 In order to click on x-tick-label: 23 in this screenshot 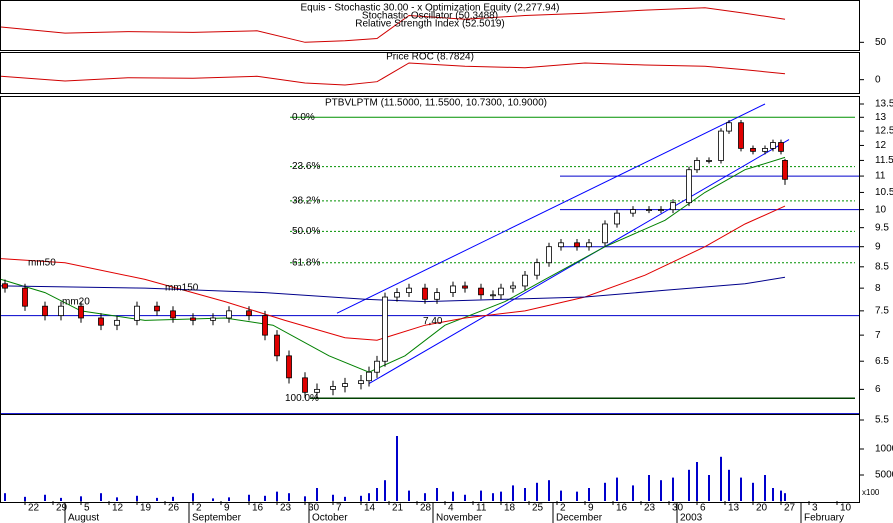, I will do `click(650, 508)`.